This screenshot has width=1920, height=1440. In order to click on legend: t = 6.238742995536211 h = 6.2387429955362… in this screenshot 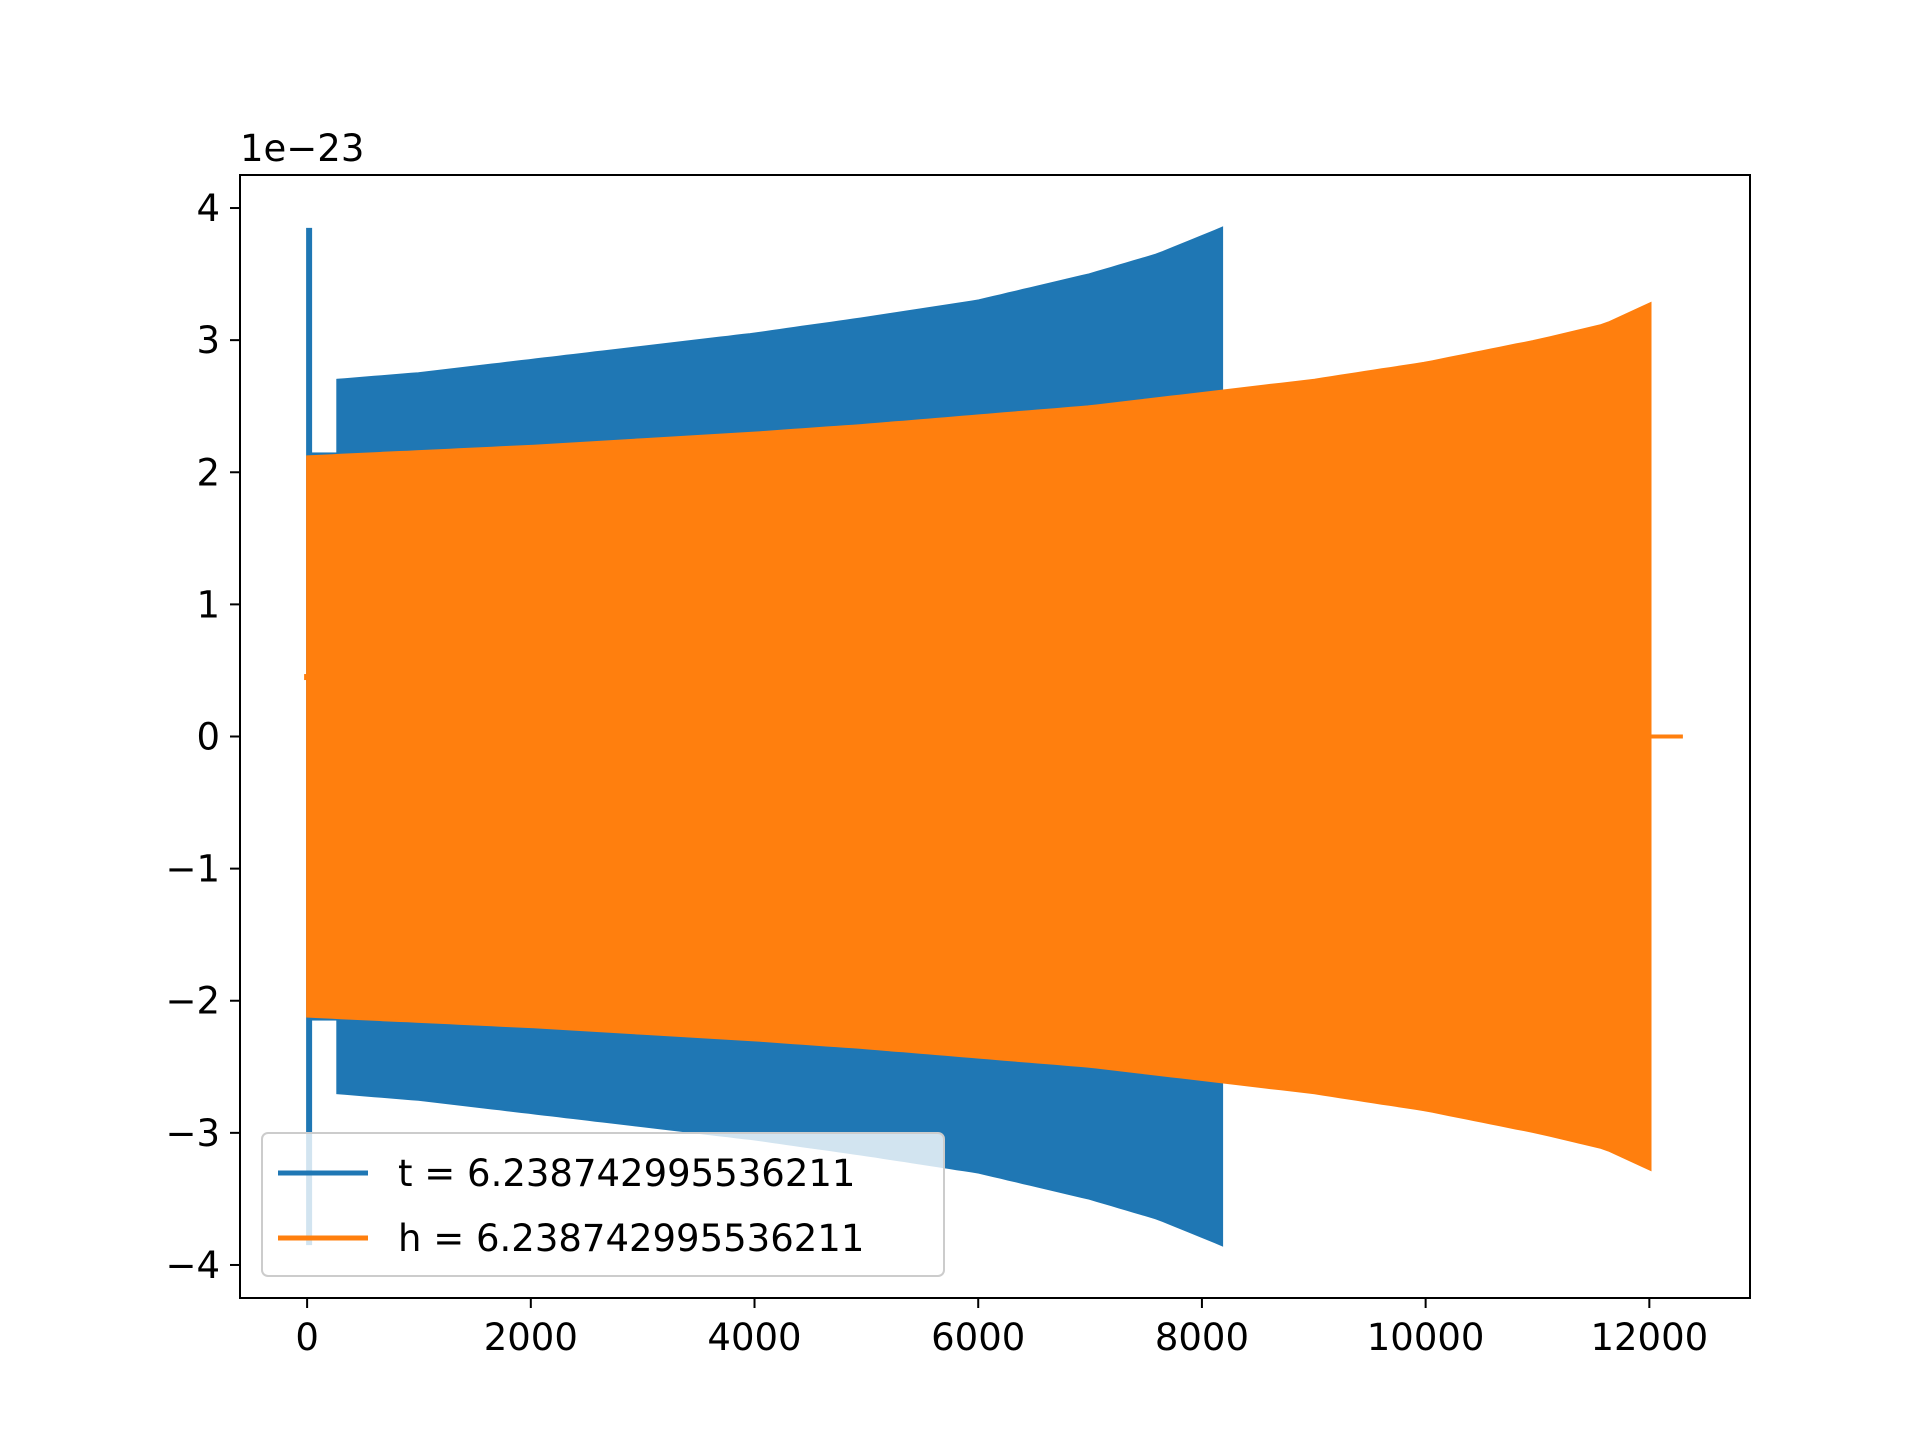, I will do `click(603, 1204)`.